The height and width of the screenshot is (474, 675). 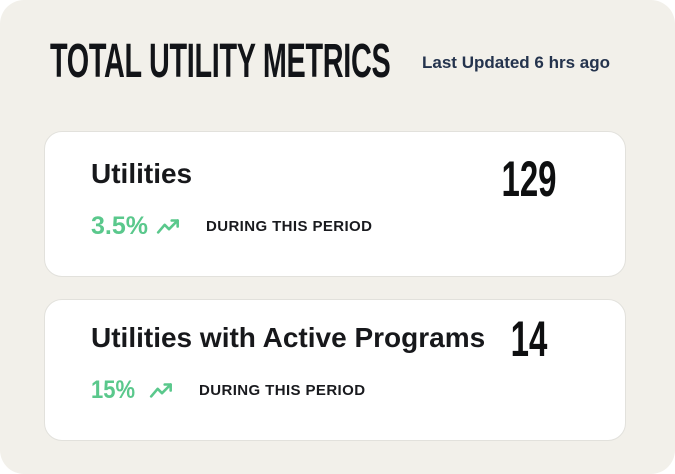 I want to click on page-title: TOTAL UTILITY METRICS, so click(x=220, y=61).